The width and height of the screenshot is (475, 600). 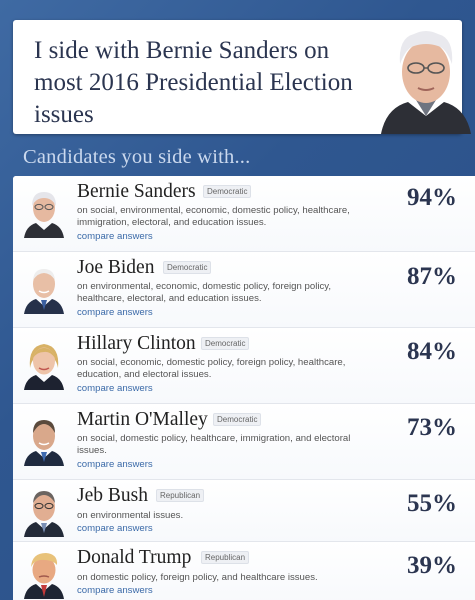 What do you see at coordinates (130, 515) in the screenshot?
I see `candidate-issues: on environmental issues.` at bounding box center [130, 515].